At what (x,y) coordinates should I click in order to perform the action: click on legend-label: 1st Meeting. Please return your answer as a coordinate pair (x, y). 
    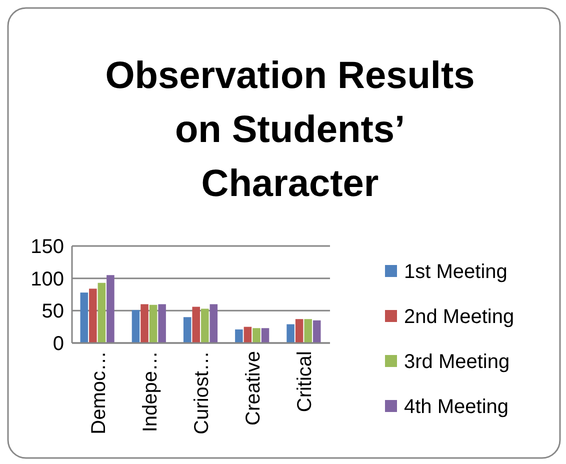
    Looking at the image, I should click on (456, 272).